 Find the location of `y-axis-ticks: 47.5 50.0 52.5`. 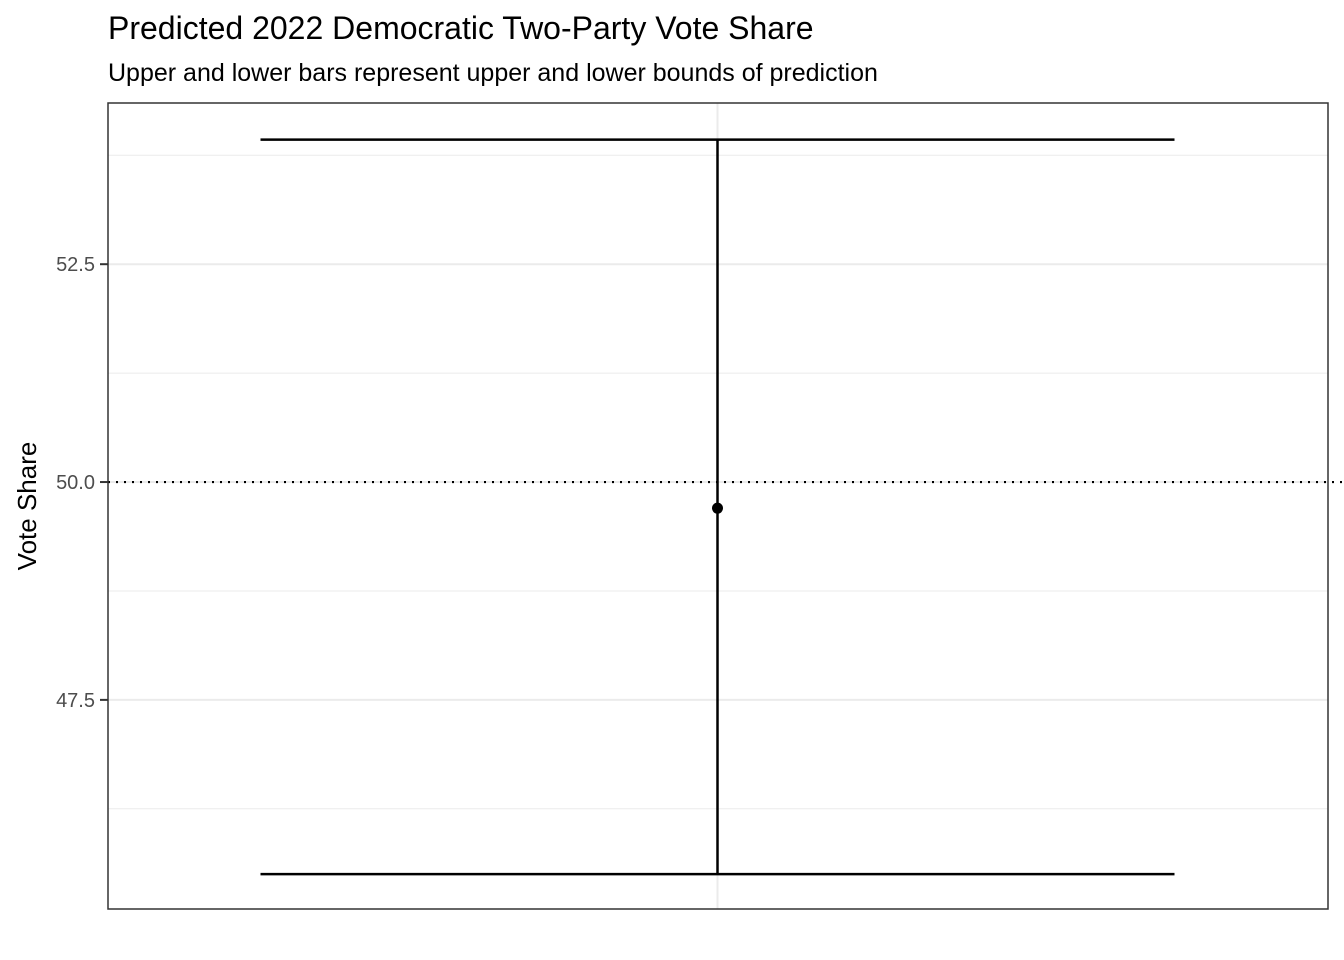

y-axis-ticks: 47.5 50.0 52.5 is located at coordinates (82, 483).